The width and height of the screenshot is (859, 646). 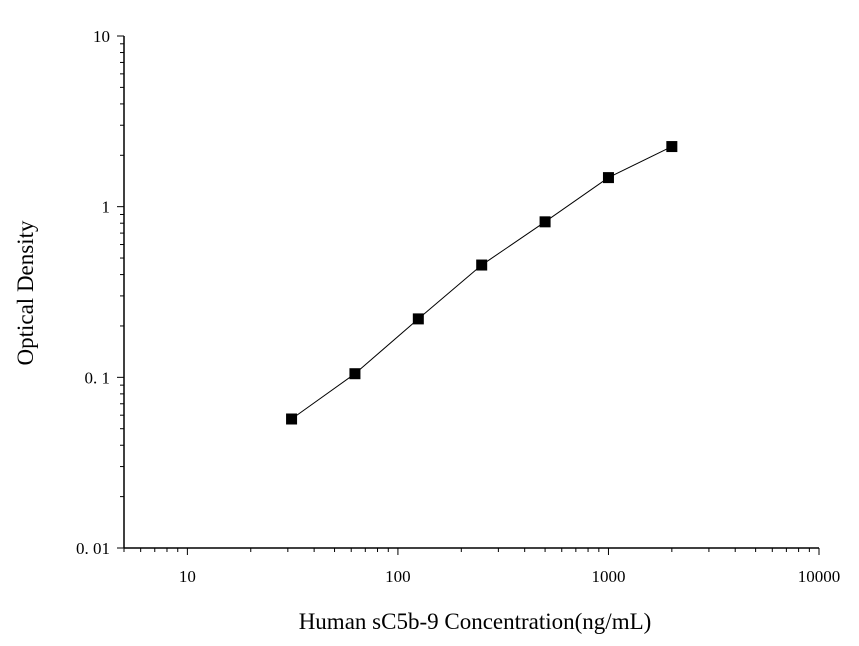 What do you see at coordinates (398, 576) in the screenshot?
I see `x-tick-label: 100` at bounding box center [398, 576].